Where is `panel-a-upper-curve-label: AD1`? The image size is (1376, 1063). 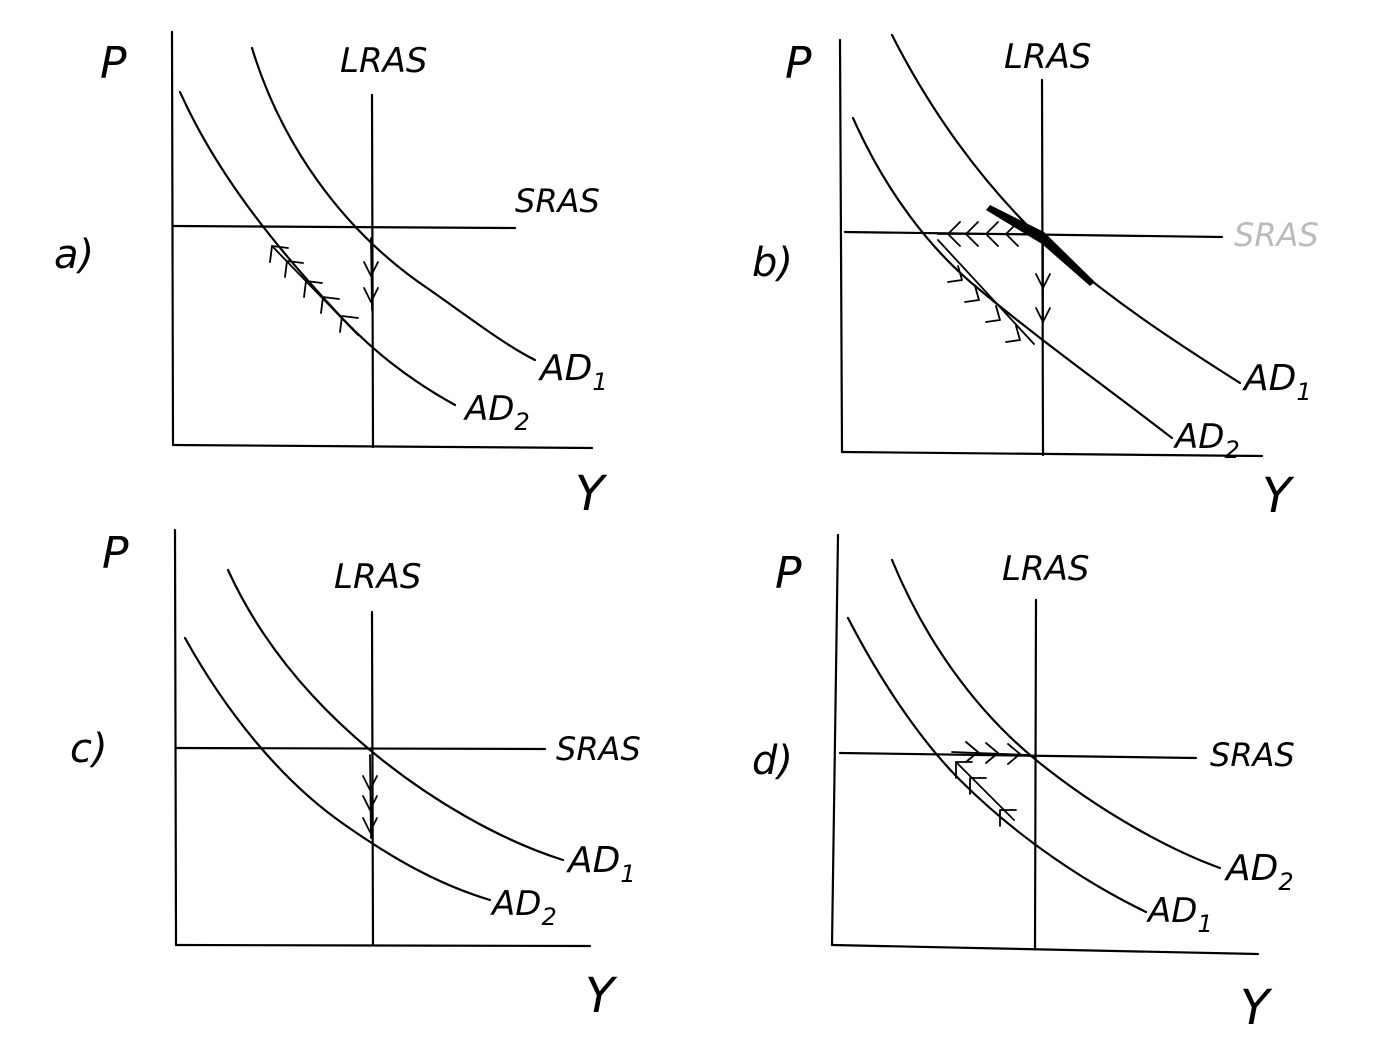 panel-a-upper-curve-label: AD1 is located at coordinates (573, 372).